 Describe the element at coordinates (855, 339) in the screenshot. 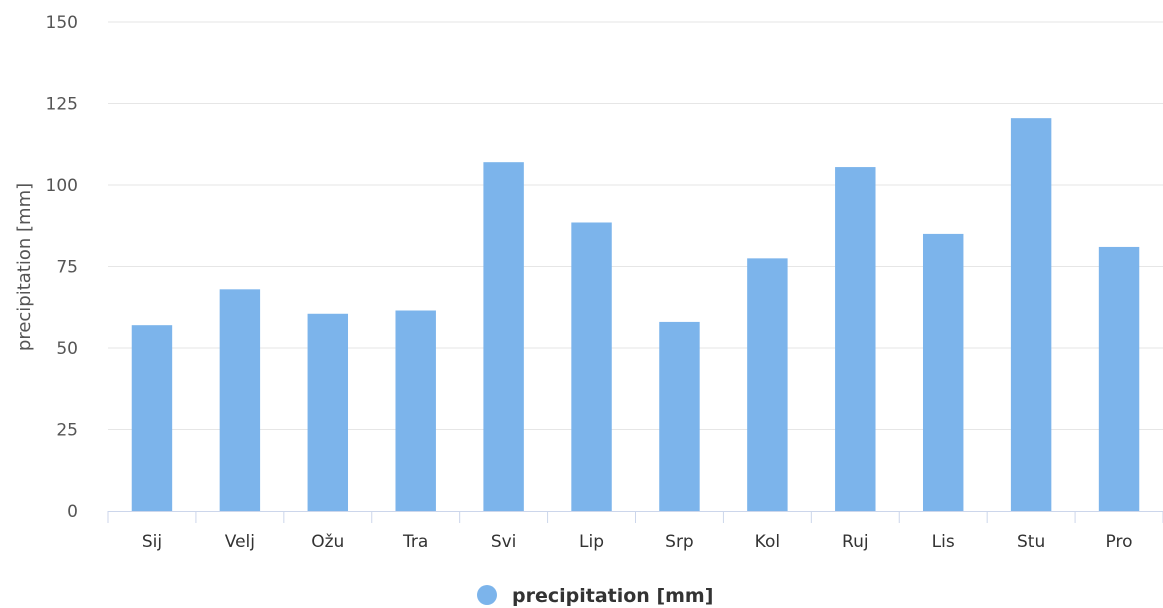

I see `bar-ruj` at that location.